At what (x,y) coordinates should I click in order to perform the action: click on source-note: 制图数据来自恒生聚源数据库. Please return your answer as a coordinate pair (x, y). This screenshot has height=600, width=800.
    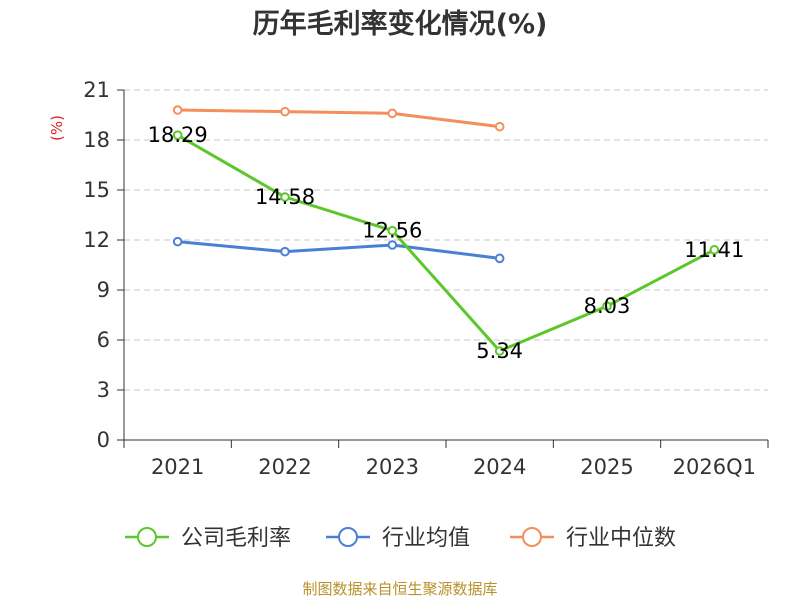
    Looking at the image, I should click on (399, 589).